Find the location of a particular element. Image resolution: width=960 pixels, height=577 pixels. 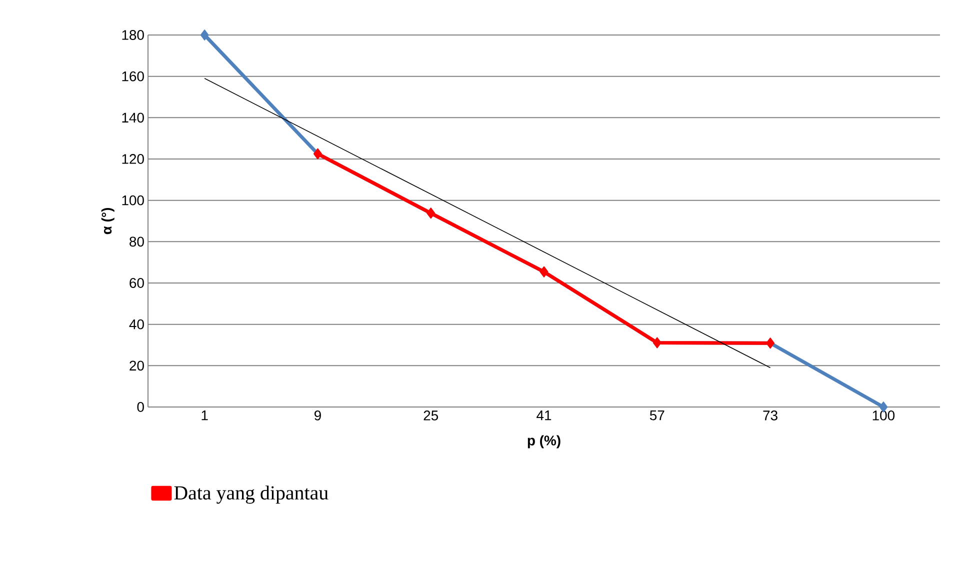

x-tick-label: 9 is located at coordinates (317, 415).